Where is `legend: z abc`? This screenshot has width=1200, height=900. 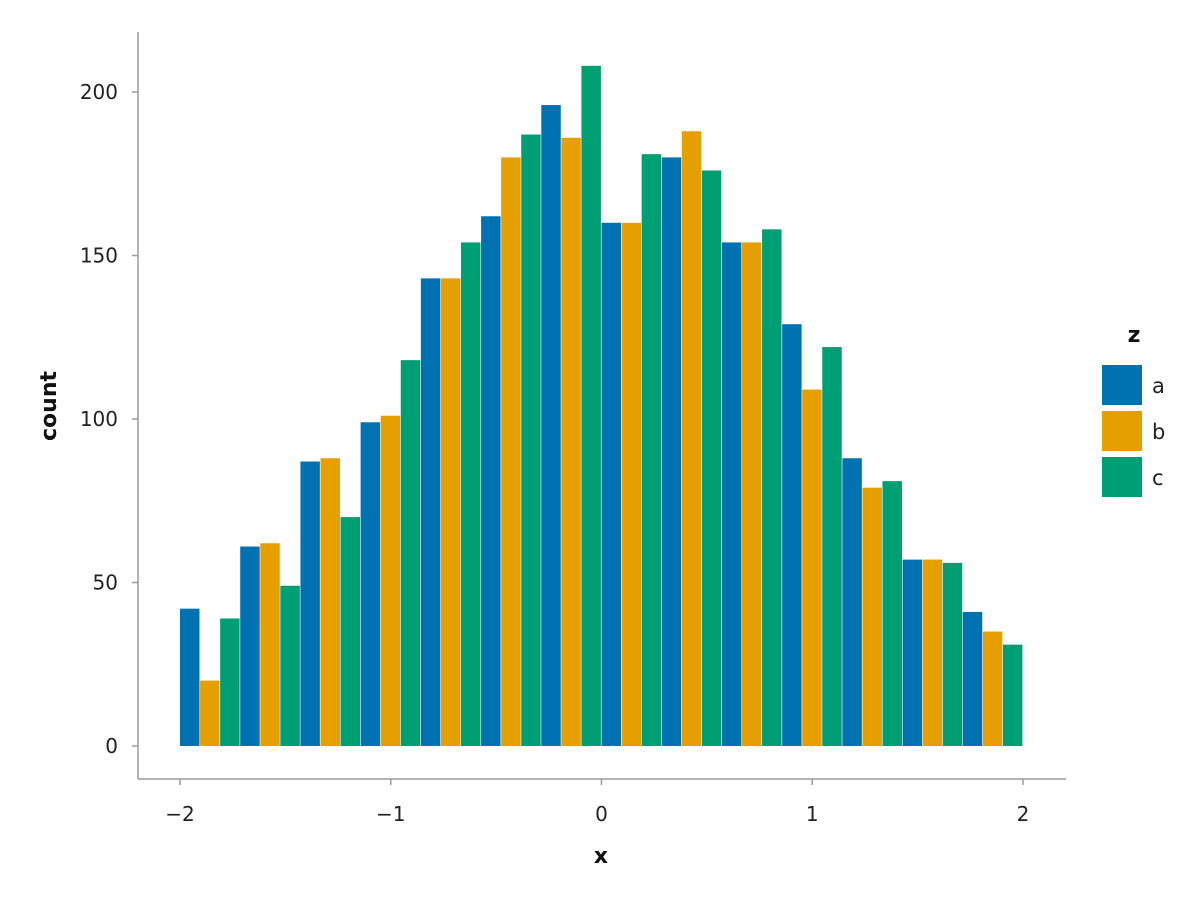
legend: z abc is located at coordinates (1133, 410).